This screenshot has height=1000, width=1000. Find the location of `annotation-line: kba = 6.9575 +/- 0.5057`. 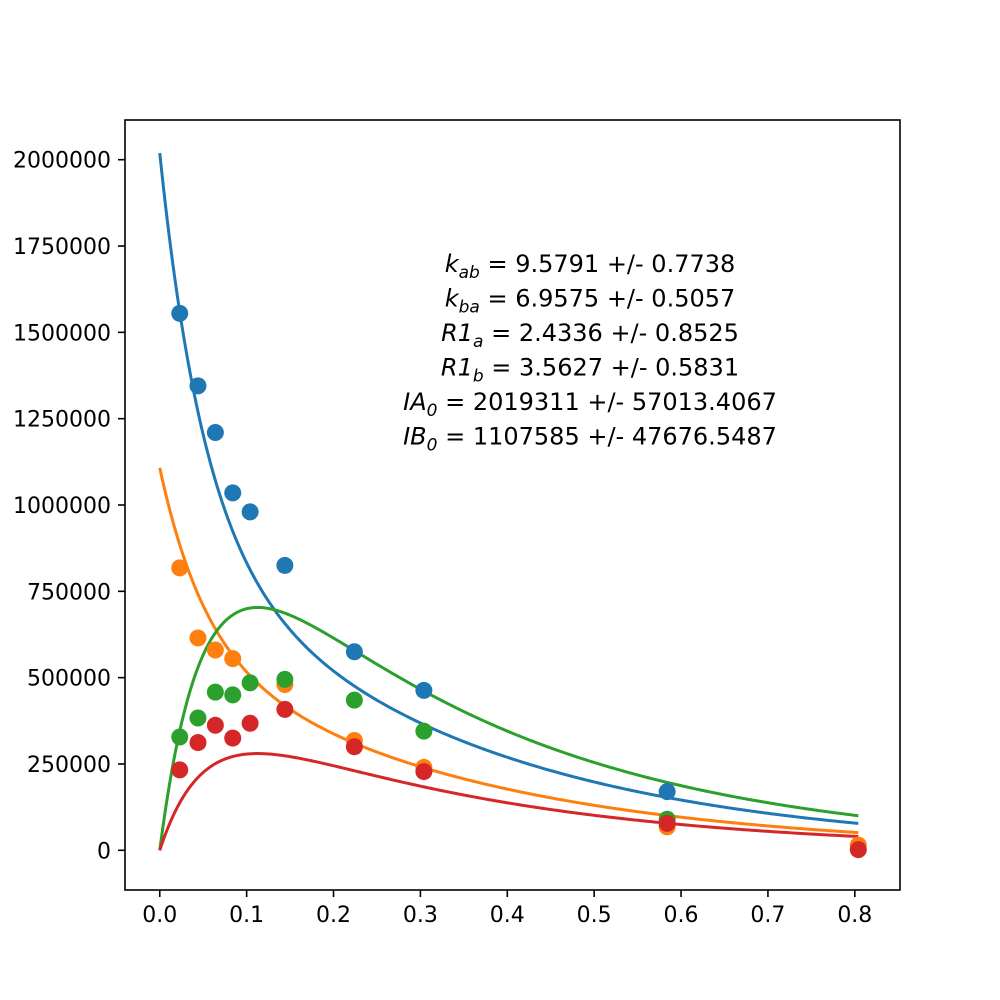

annotation-line: kba = 6.9575 +/- 0.5057 is located at coordinates (590, 301).